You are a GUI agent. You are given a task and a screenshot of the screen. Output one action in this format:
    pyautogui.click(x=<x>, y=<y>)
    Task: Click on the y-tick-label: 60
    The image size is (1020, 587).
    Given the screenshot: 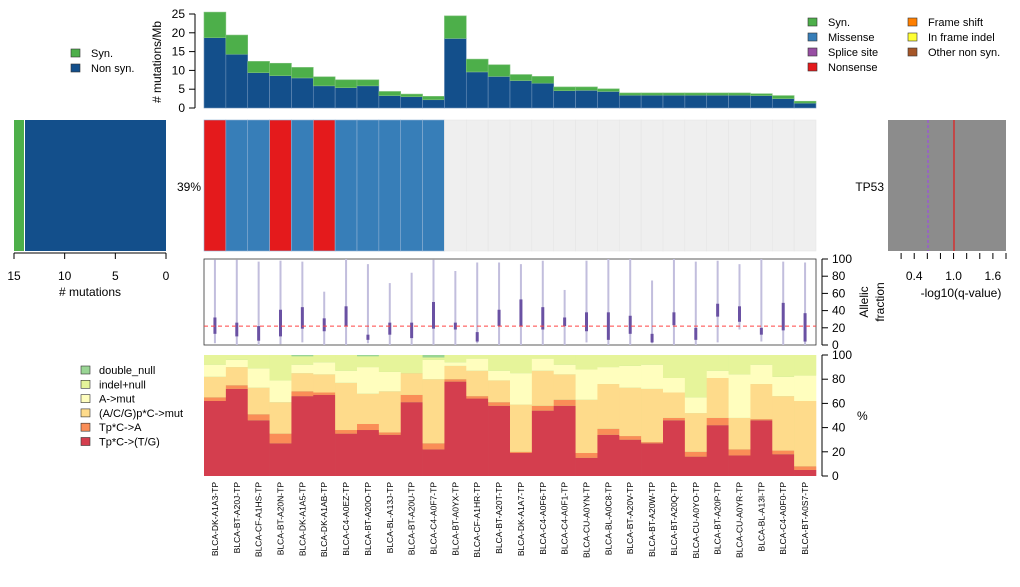 What is the action you would take?
    pyautogui.click(x=839, y=403)
    